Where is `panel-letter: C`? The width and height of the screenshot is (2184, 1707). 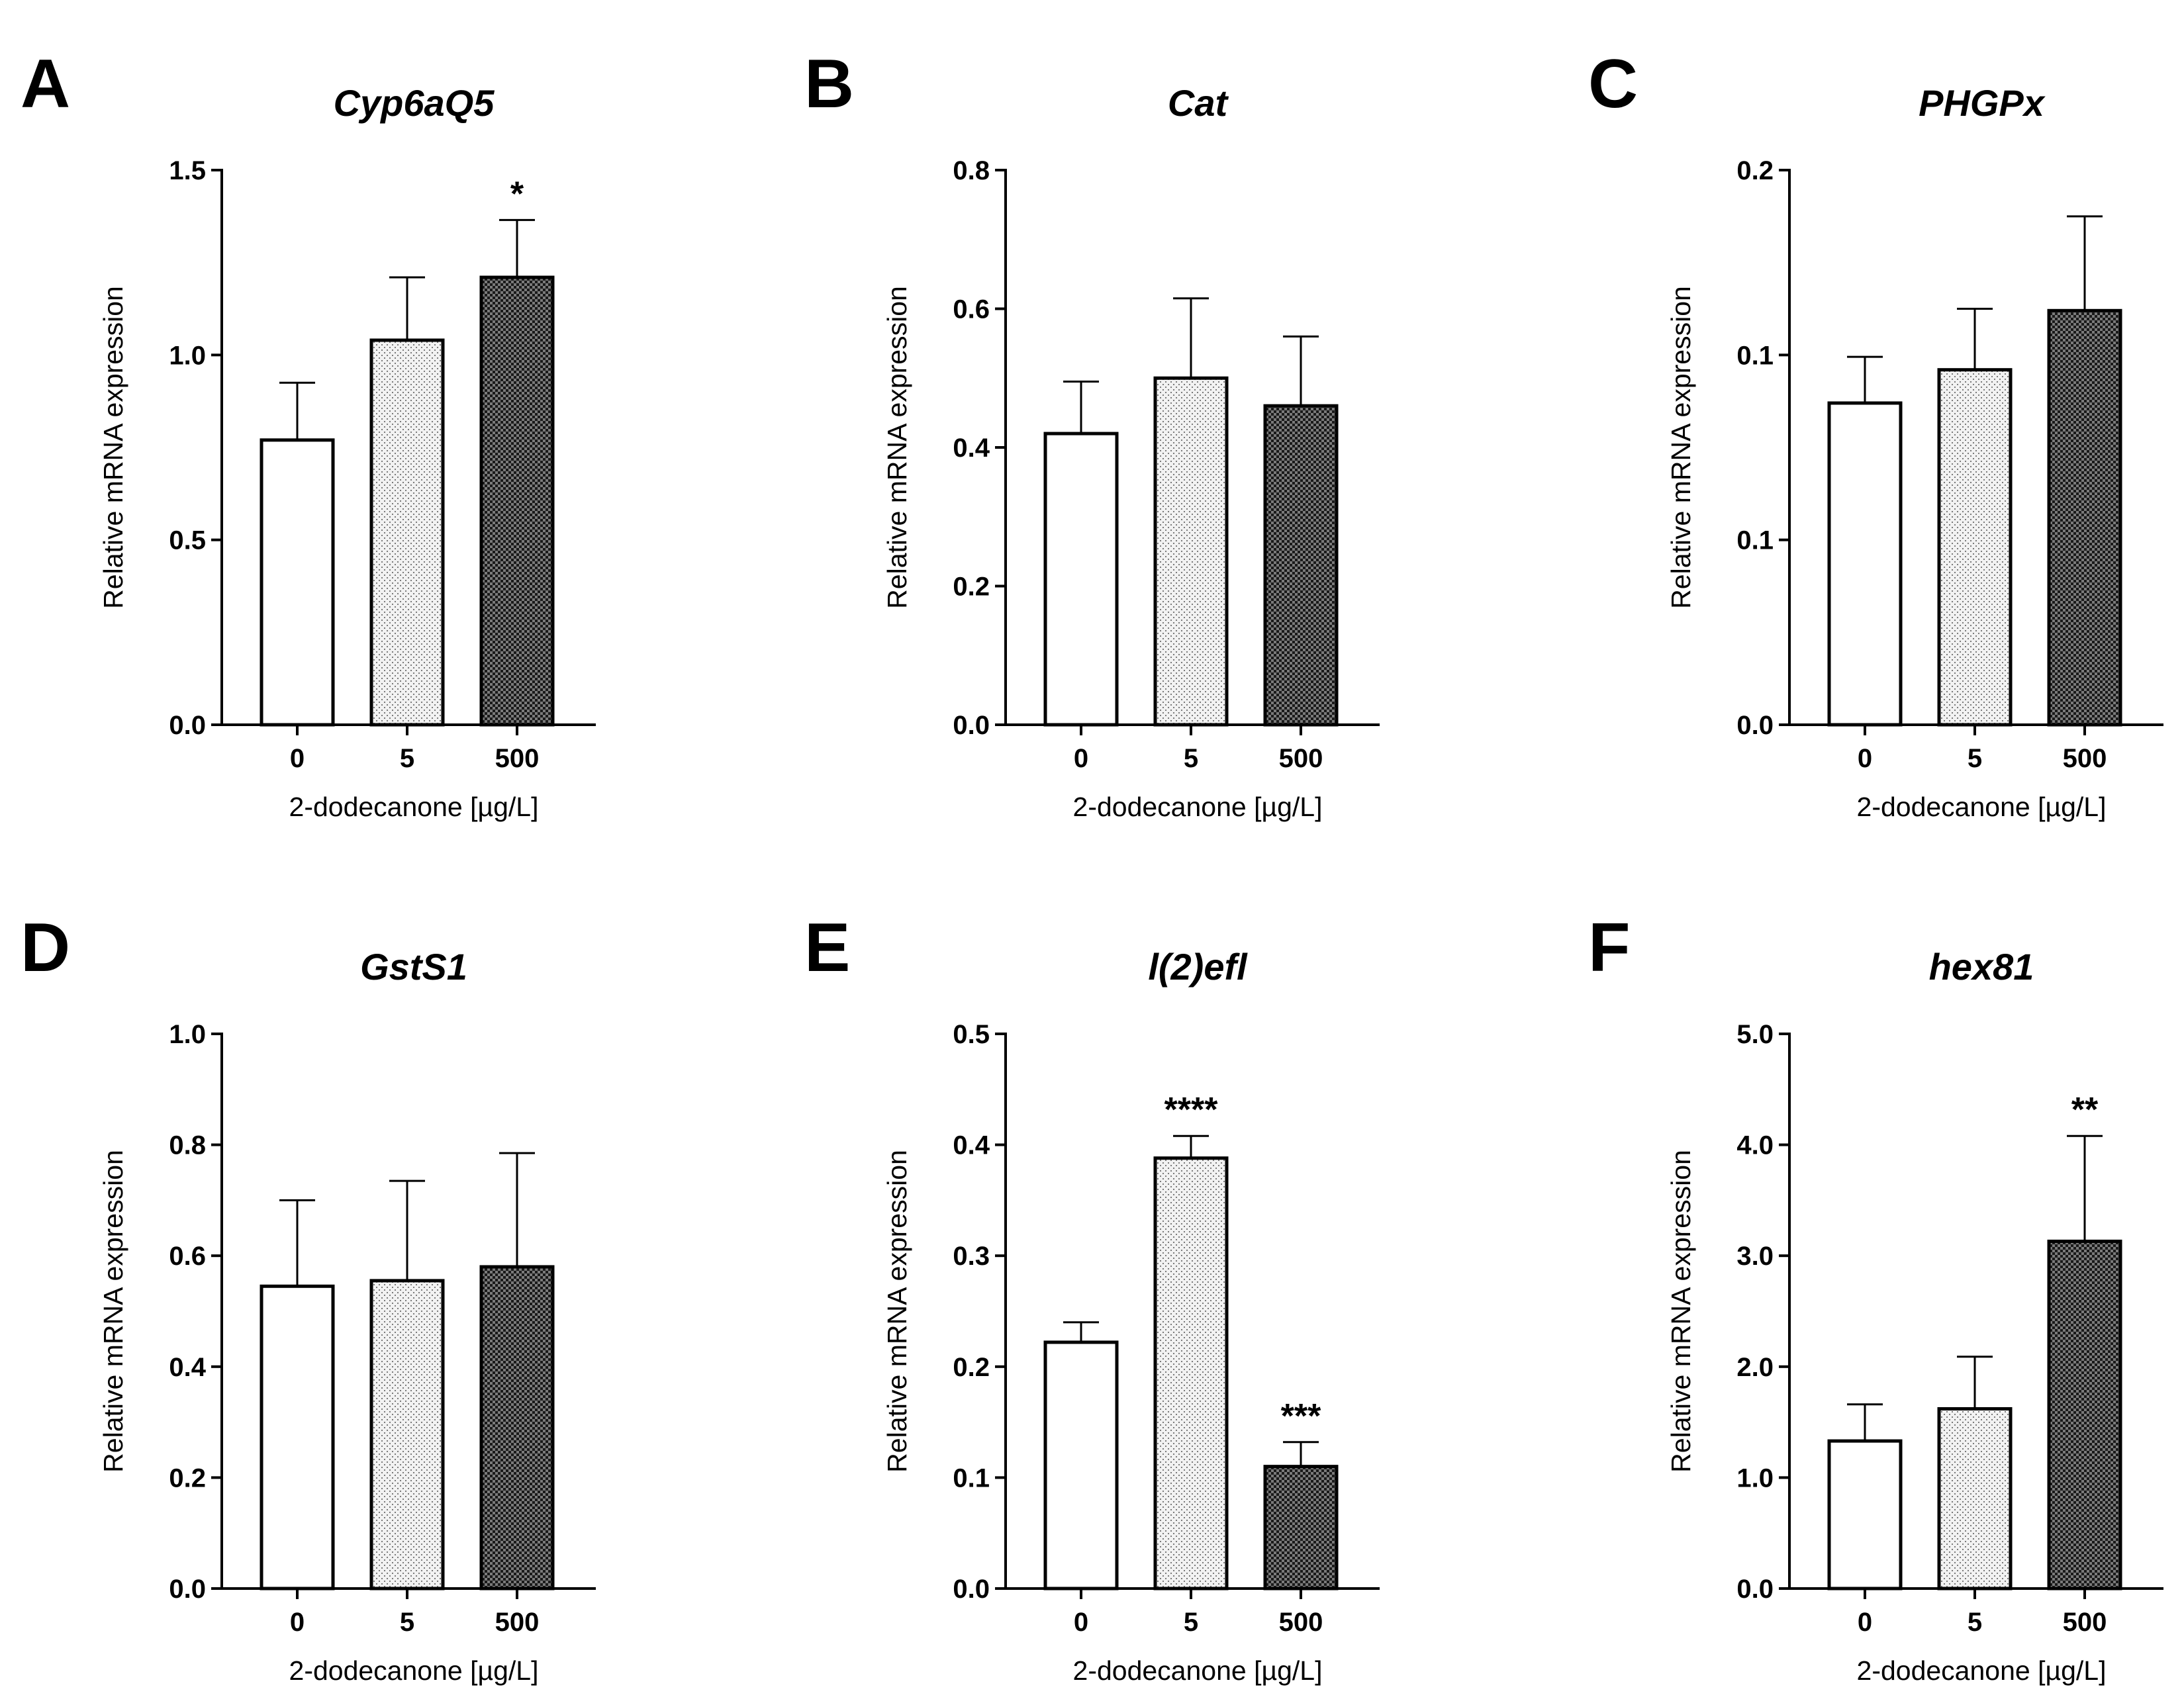 panel-letter: C is located at coordinates (1613, 84).